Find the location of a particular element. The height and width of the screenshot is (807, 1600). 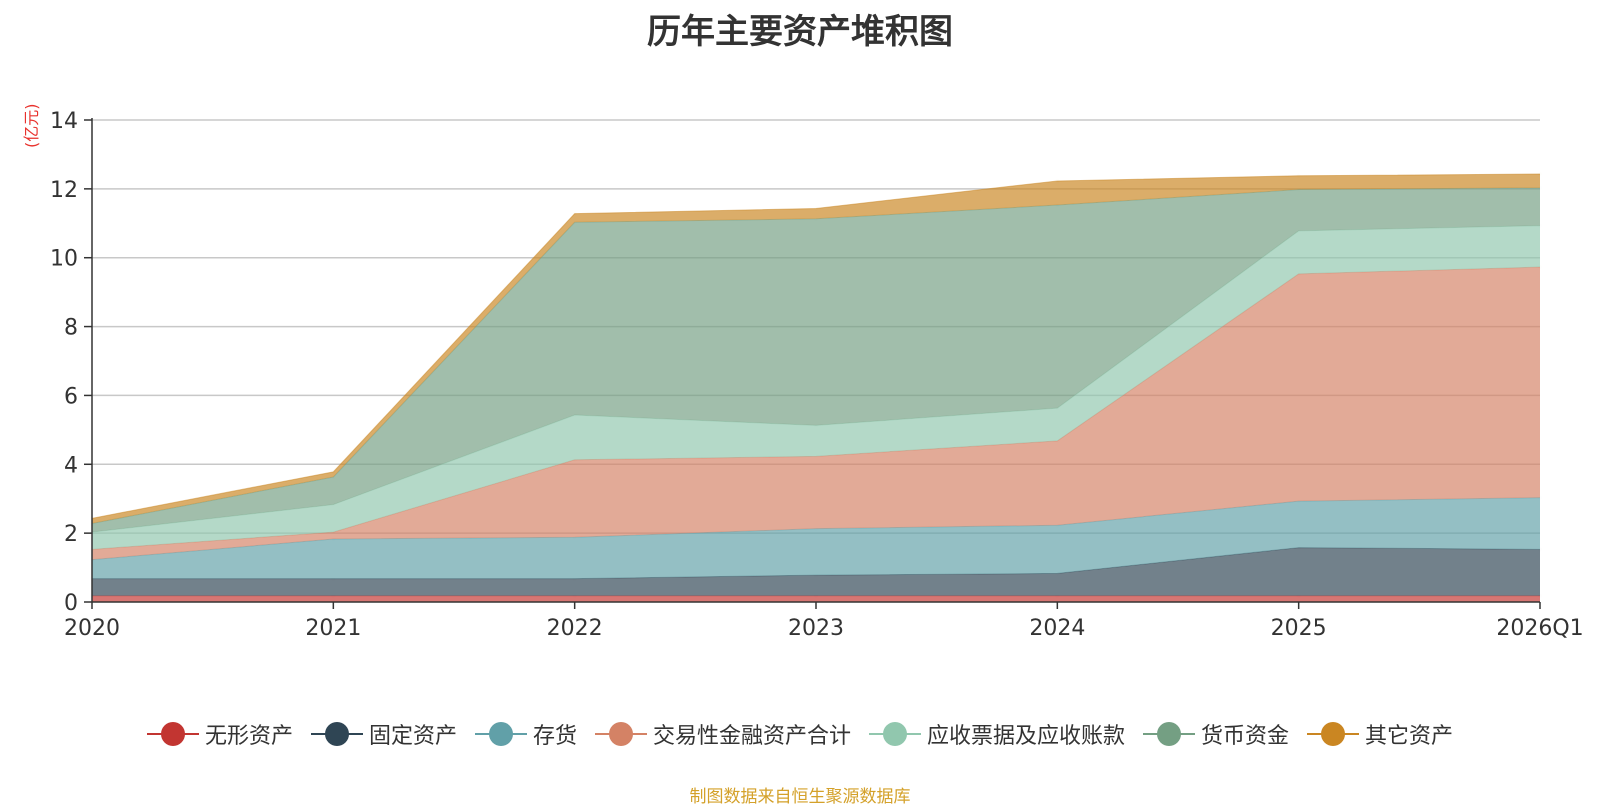

y-tick-label: 10 is located at coordinates (64, 259).